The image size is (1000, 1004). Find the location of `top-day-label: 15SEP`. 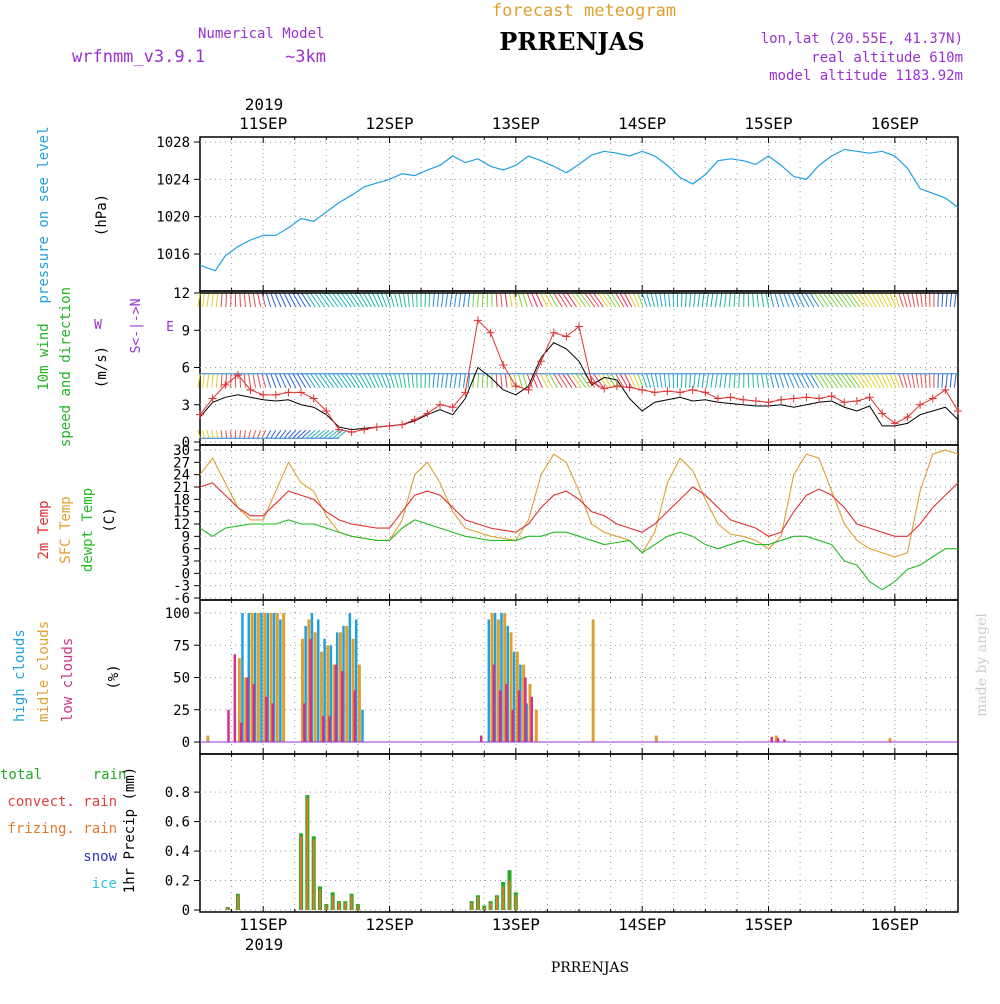

top-day-label: 15SEP is located at coordinates (768, 123).